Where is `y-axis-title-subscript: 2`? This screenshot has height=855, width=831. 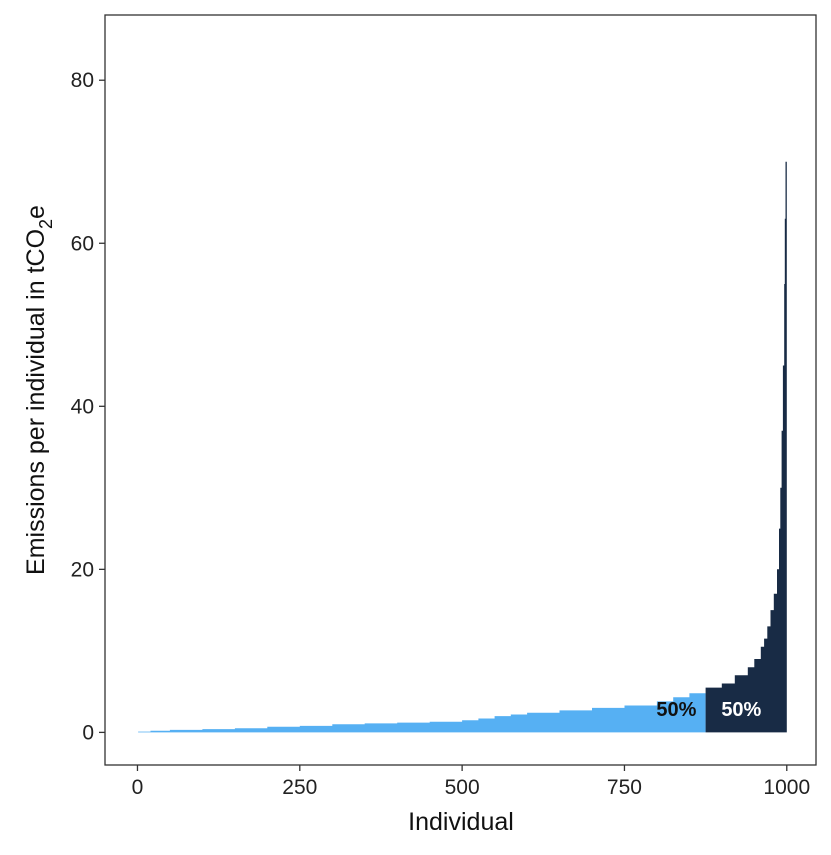 y-axis-title-subscript: 2 is located at coordinates (46, 224).